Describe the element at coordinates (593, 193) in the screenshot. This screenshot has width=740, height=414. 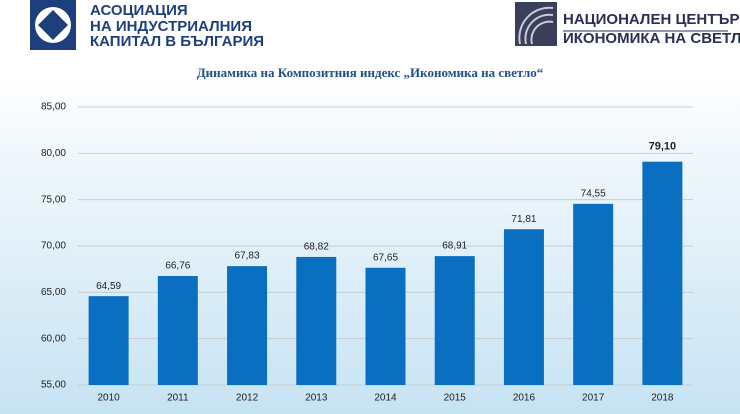
I see `value-label: 74,55` at that location.